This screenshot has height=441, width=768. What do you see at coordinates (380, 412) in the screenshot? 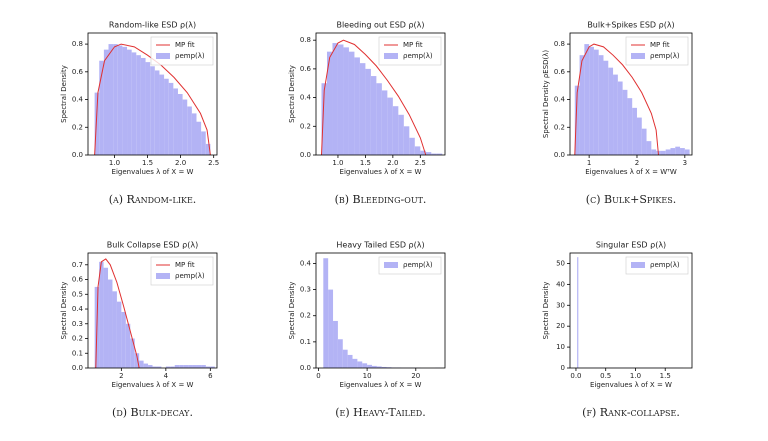
I see `caption: (e) Heavy-Tailed.` at bounding box center [380, 412].